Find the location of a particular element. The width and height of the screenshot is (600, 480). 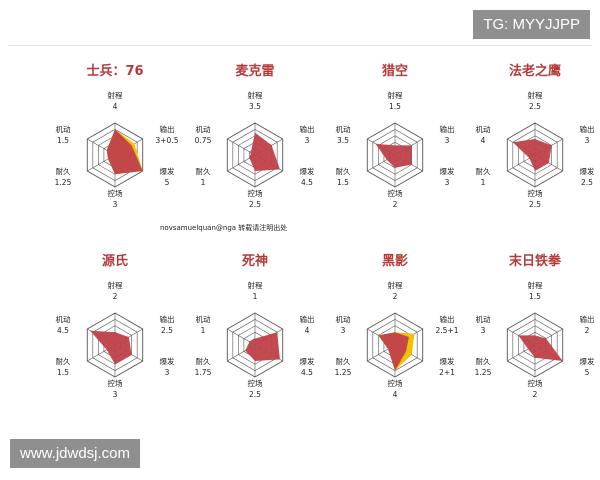

radar-chart: 猎空 射程 1.5 输出 3 爆发 3 控场 2 耐久 1.5 机动 3.5 is located at coordinates (395, 152).